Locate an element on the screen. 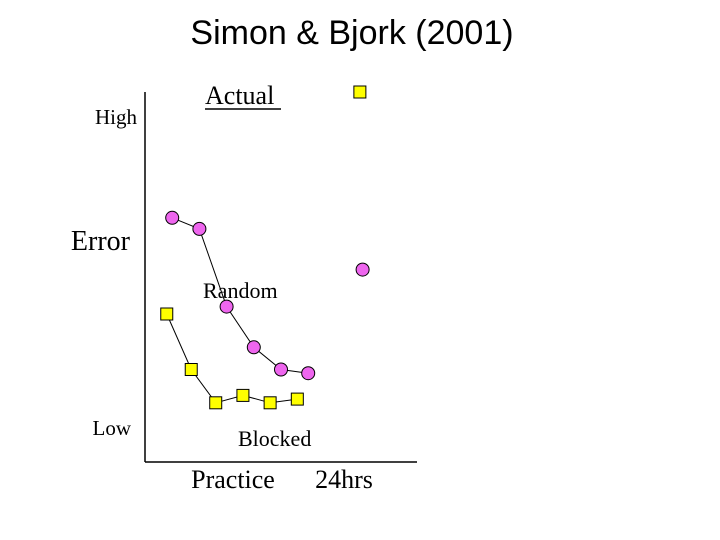 The image size is (720, 540). series-line-blocked is located at coordinates (232, 358).